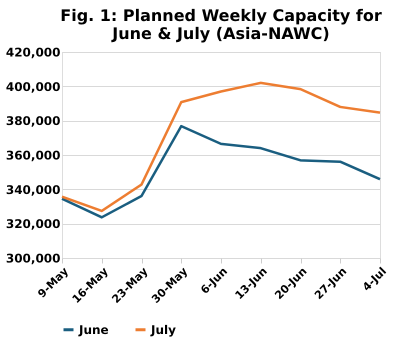 Image resolution: width=400 pixels, height=341 pixels. What do you see at coordinates (33, 189) in the screenshot?
I see `y-tick-label: 340,000` at bounding box center [33, 189].